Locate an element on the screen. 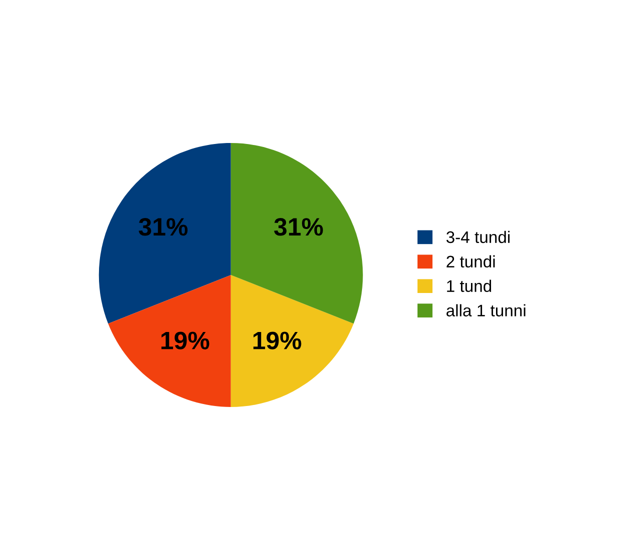 The width and height of the screenshot is (624, 550). legend-label: alla 1 tunni is located at coordinates (486, 310).